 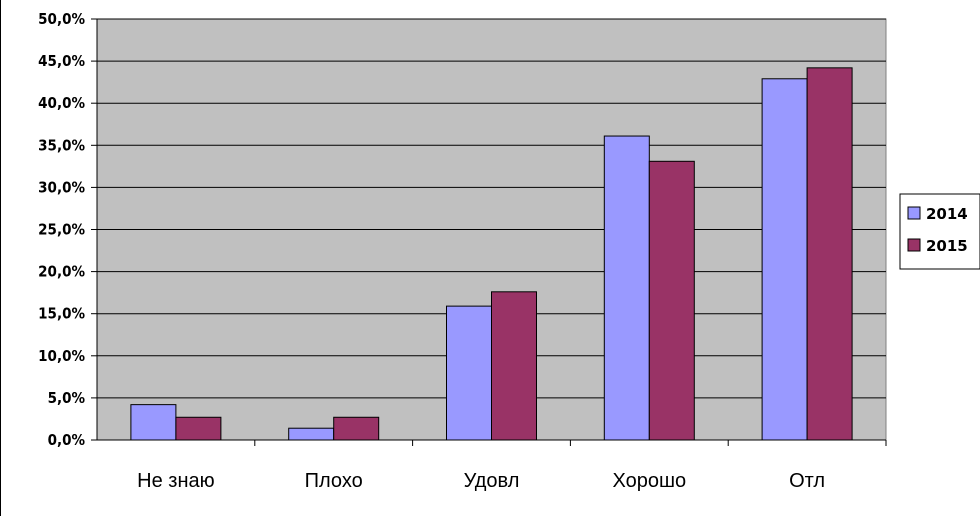 I want to click on legend-swatch-2015, so click(x=914, y=245).